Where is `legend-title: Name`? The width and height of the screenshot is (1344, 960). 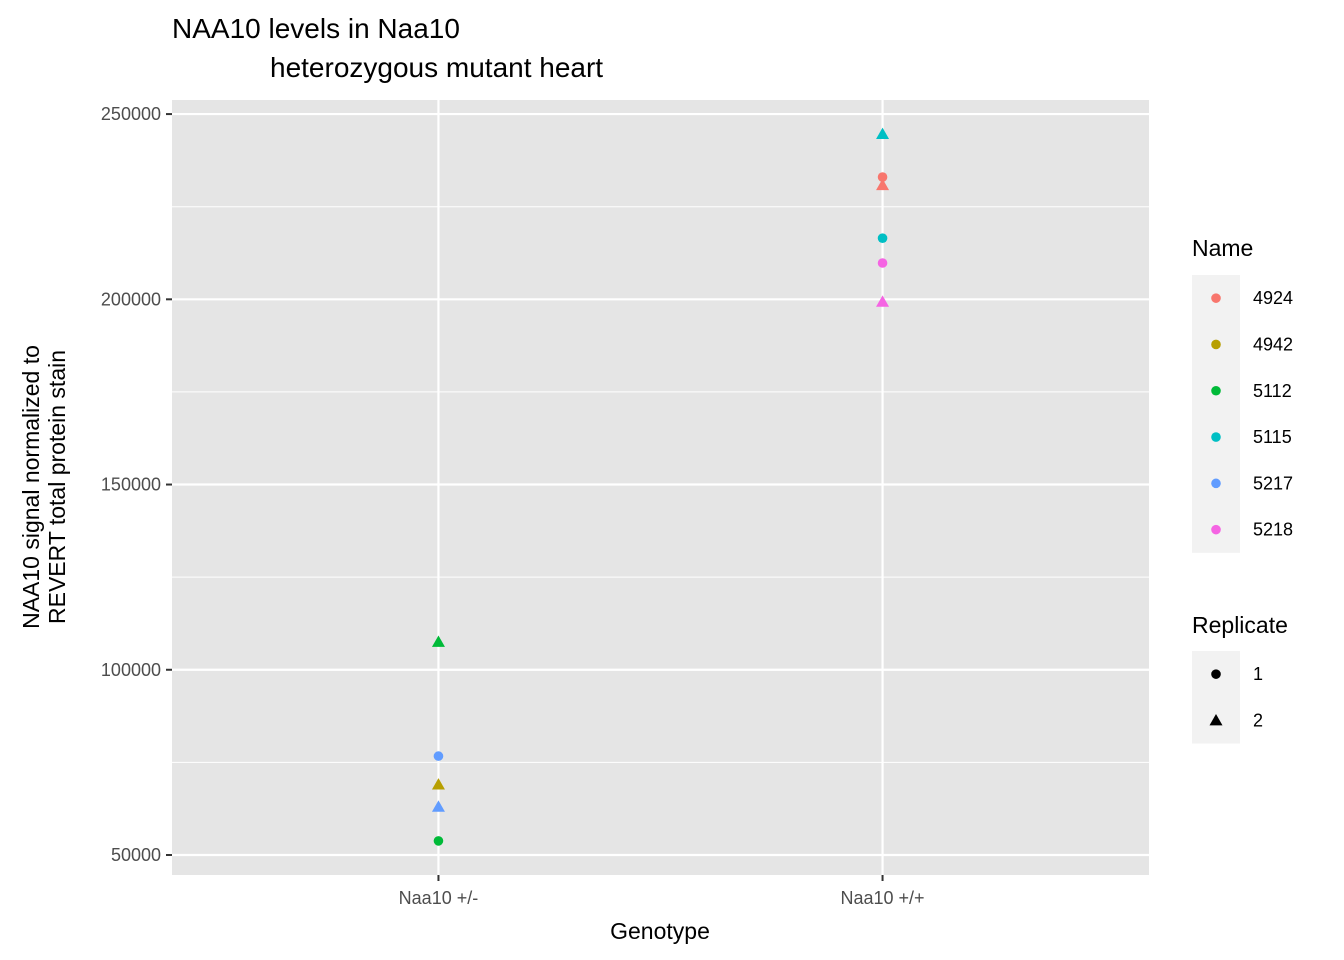
legend-title: Name is located at coordinates (1222, 248).